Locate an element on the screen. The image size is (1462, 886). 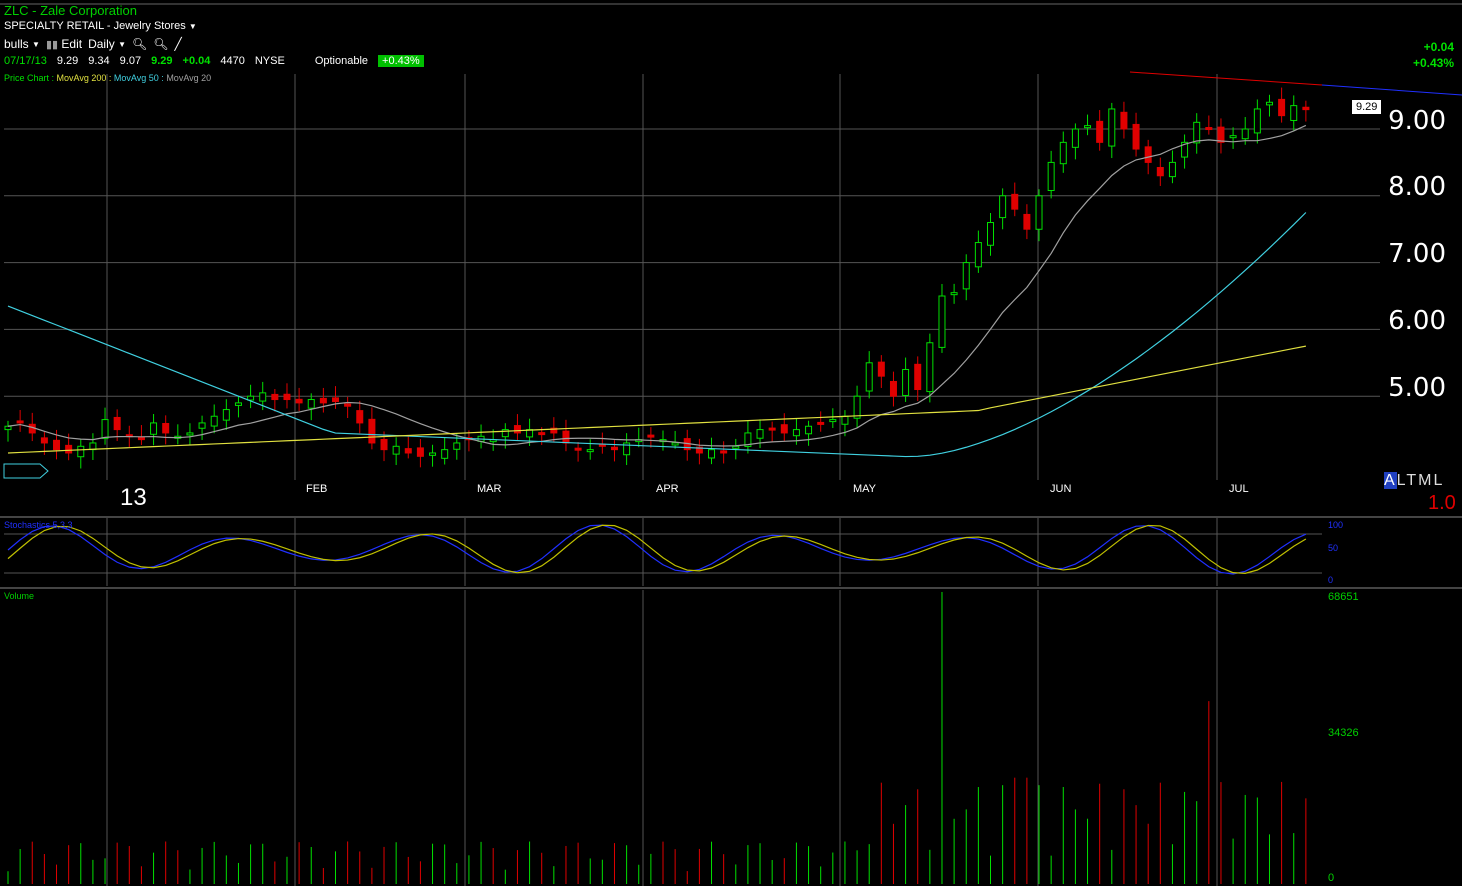
legend-price-chart: Price Chart : is located at coordinates (29, 78).